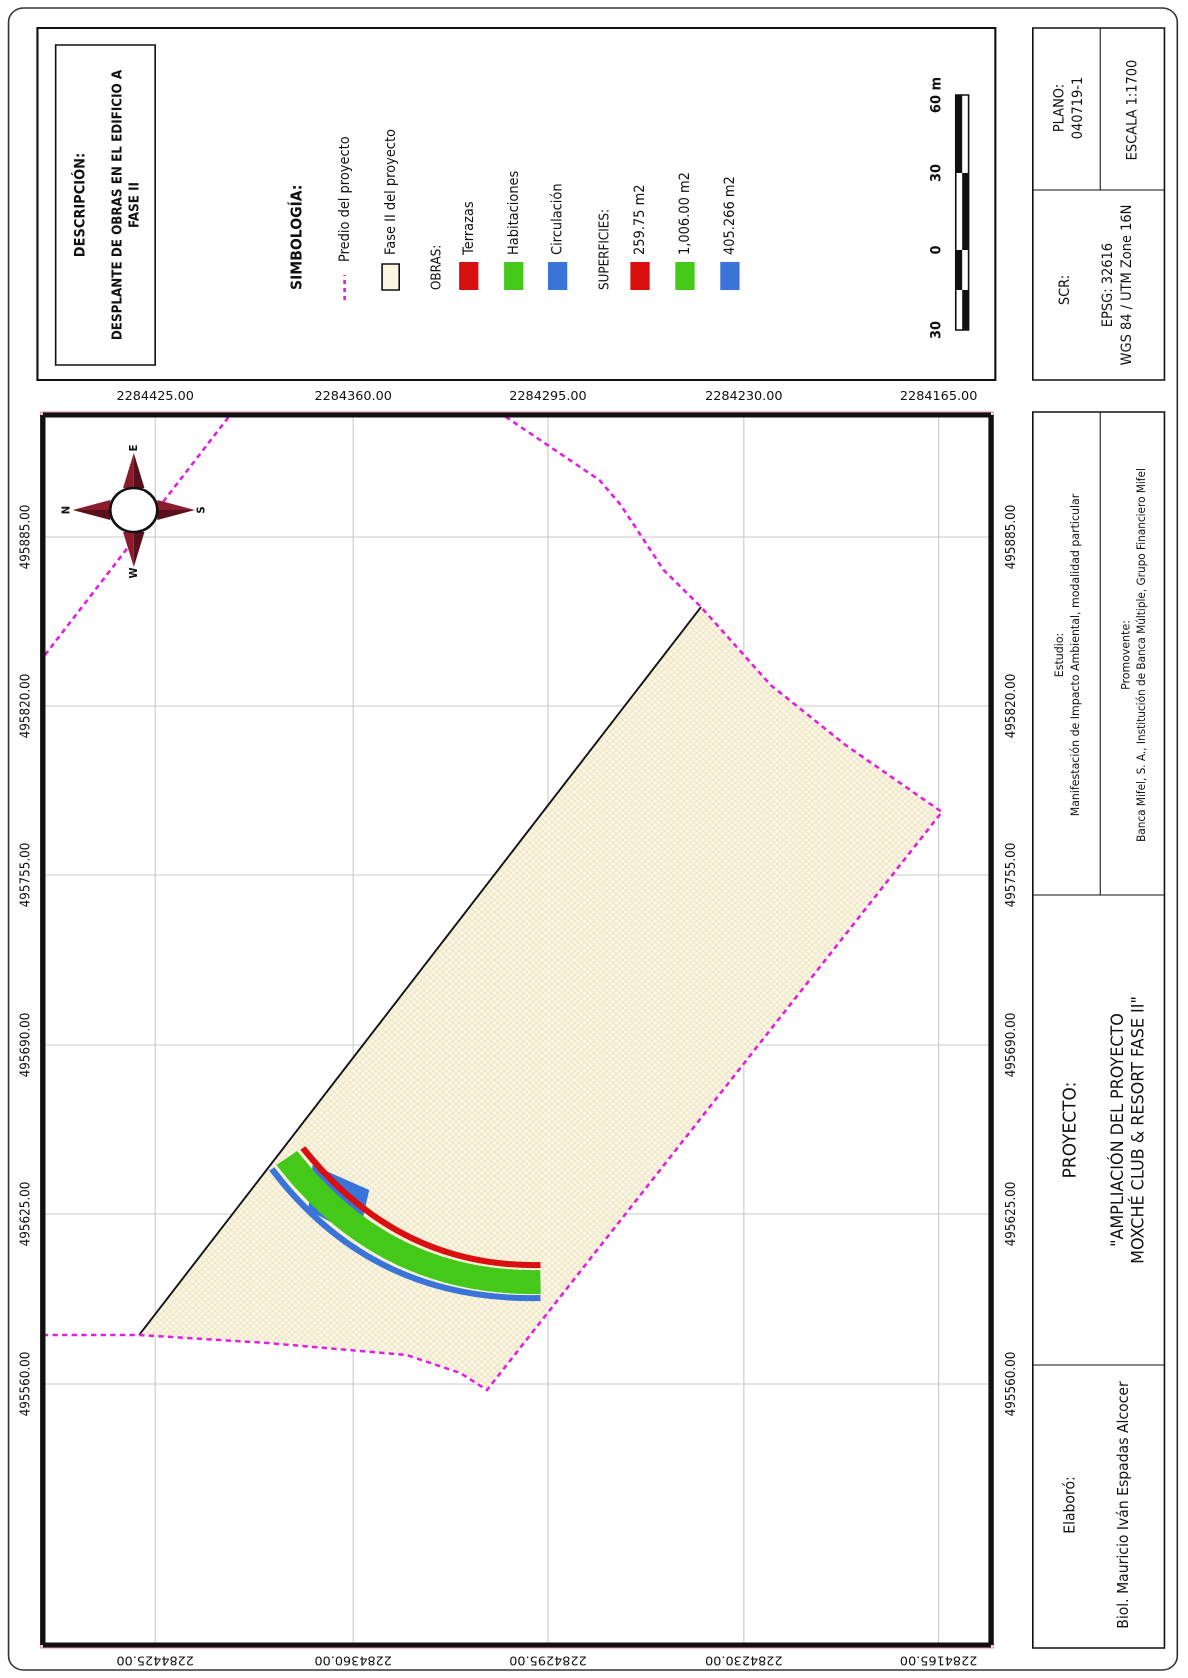 Image resolution: width=1188 pixels, height=1678 pixels. Describe the element at coordinates (1059, 655) in the screenshot. I see `estudio-label: Estudio:` at that location.